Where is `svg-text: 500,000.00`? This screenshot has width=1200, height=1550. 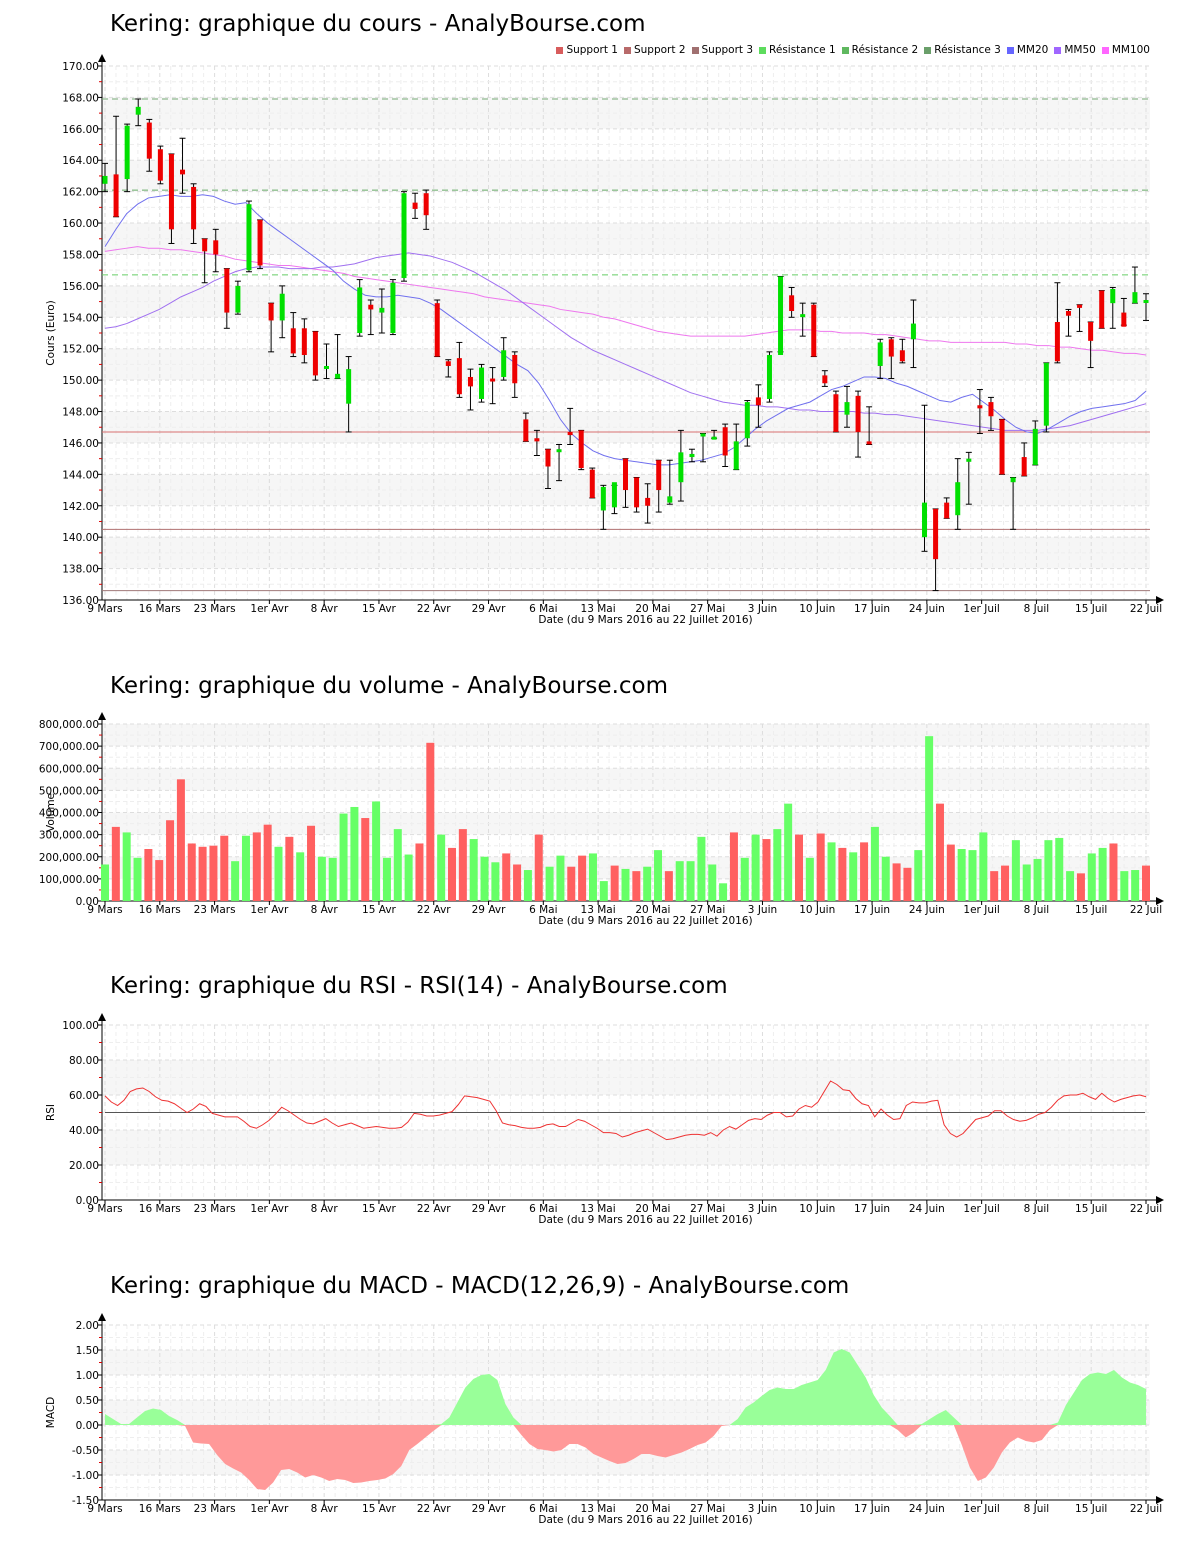
svg-text: 500,000.00 is located at coordinates (69, 791).